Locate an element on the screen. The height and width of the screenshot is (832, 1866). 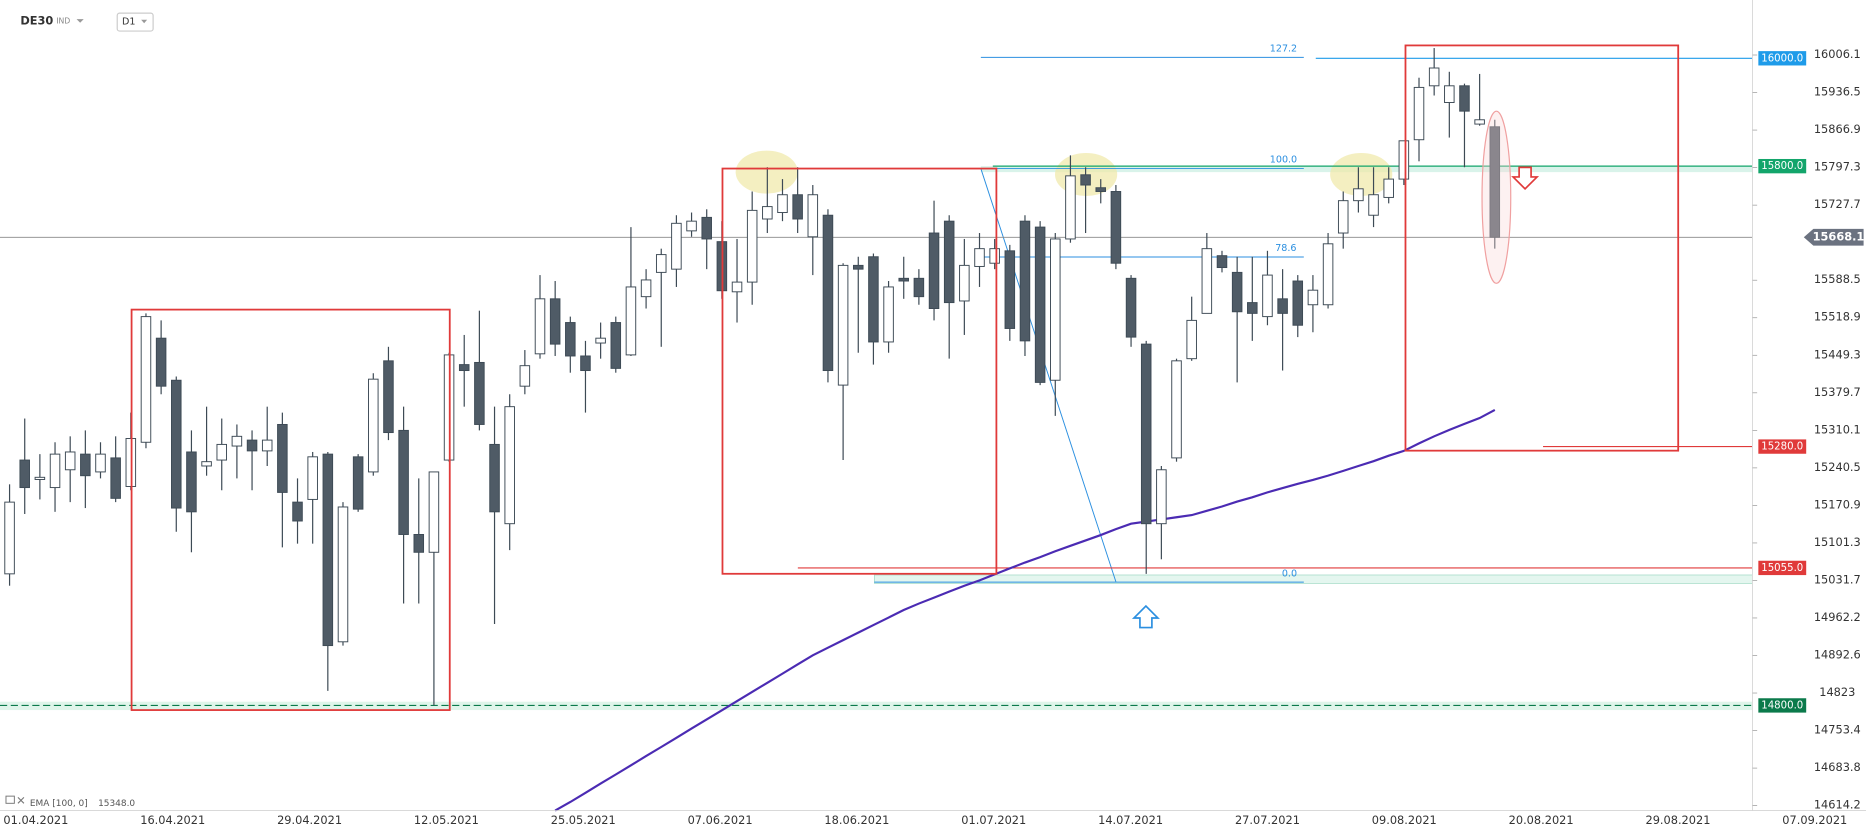
x-tick-label: 14.07.2021 is located at coordinates (1130, 820).